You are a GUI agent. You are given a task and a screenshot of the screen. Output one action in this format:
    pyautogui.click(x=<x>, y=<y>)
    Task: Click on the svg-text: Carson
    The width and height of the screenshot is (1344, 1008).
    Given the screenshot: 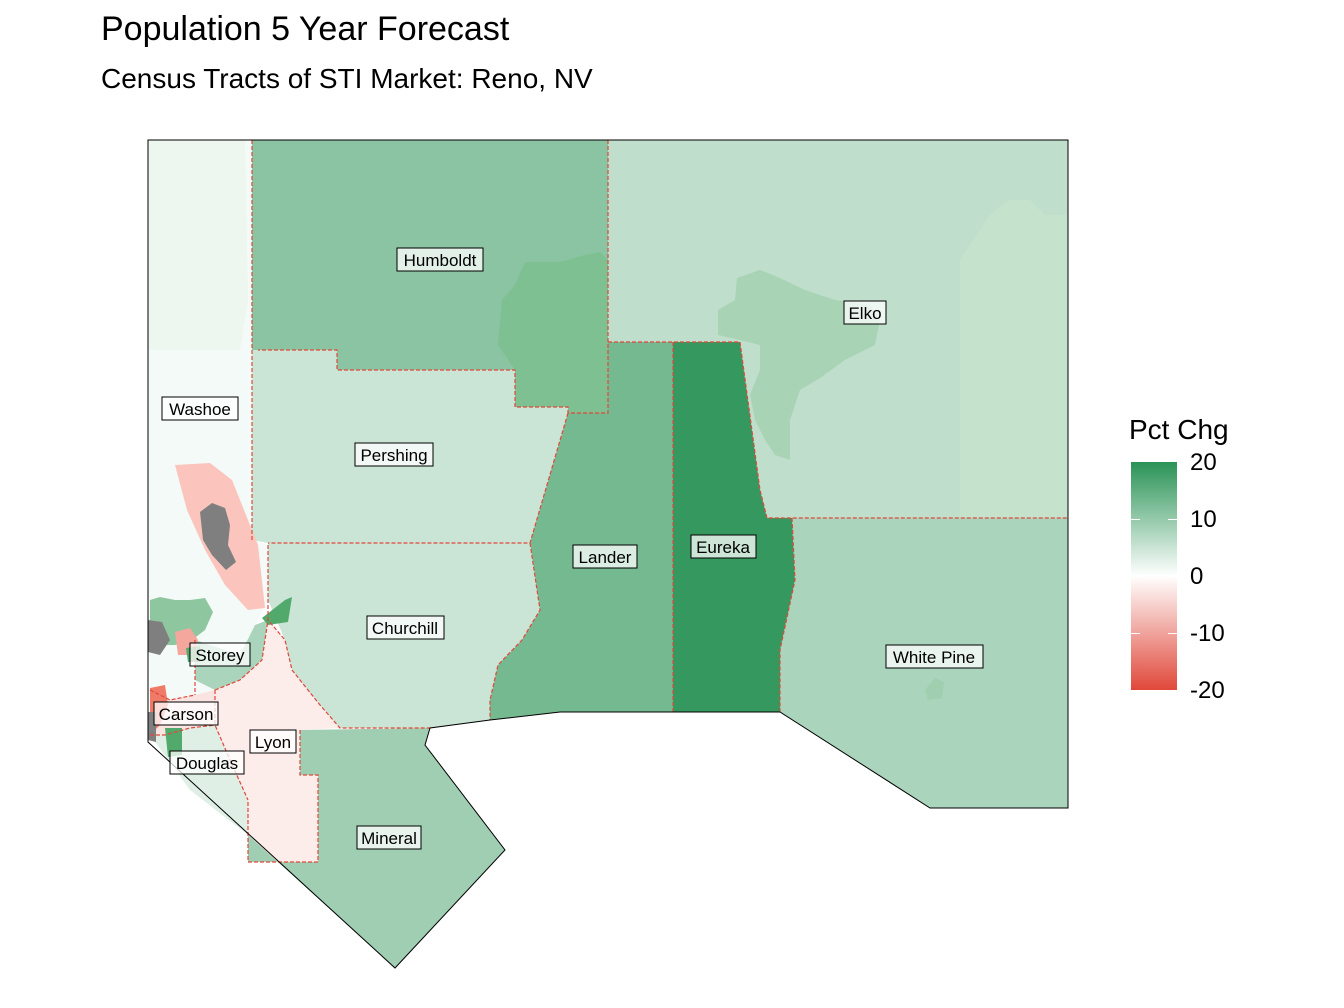 What is the action you would take?
    pyautogui.click(x=186, y=714)
    